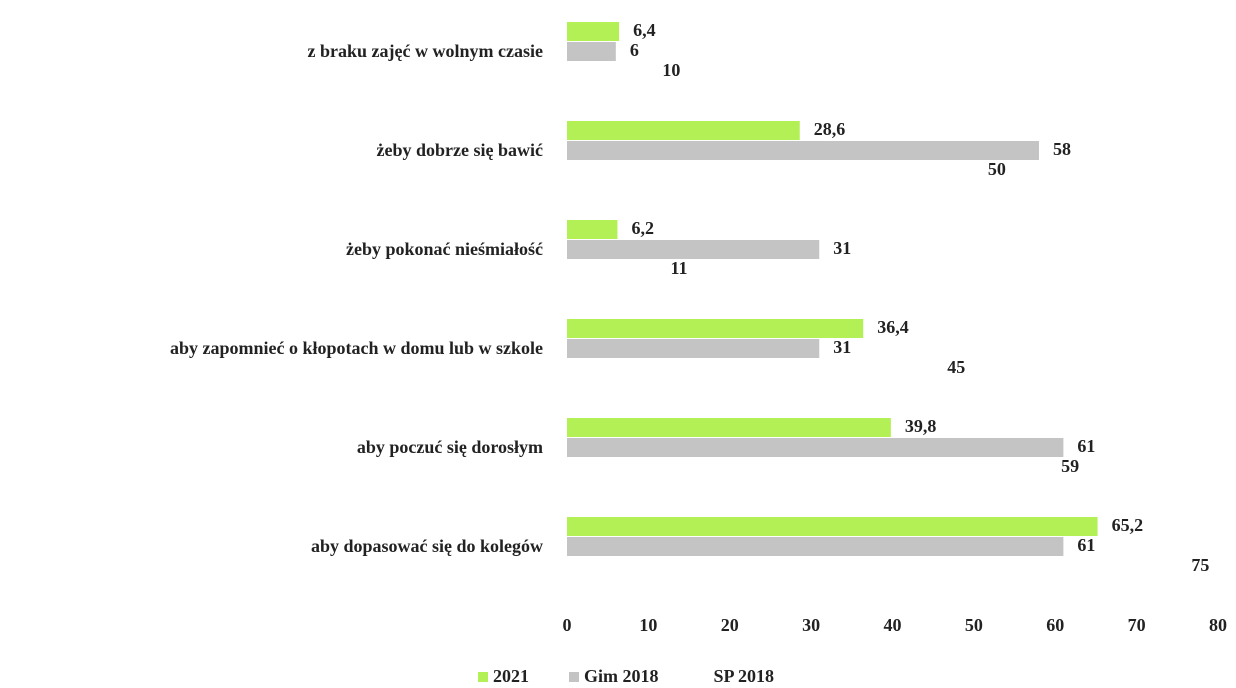 This screenshot has height=688, width=1236. I want to click on legend-label: Gim 2018, so click(621, 676).